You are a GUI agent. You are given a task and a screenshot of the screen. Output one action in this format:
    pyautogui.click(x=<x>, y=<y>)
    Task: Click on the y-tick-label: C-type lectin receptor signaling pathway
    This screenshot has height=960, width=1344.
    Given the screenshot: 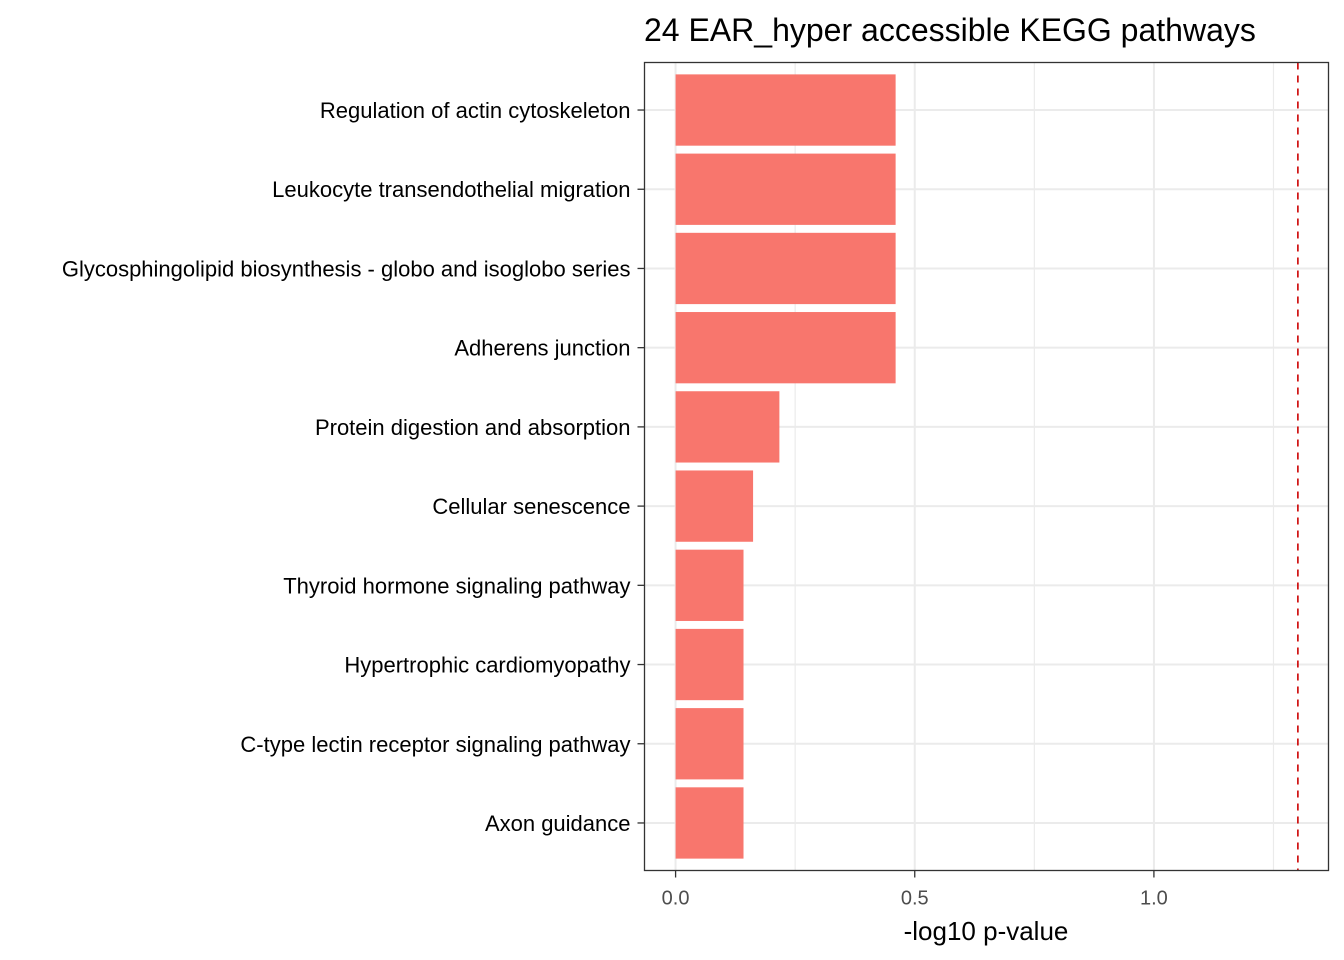 What is the action you would take?
    pyautogui.click(x=435, y=744)
    